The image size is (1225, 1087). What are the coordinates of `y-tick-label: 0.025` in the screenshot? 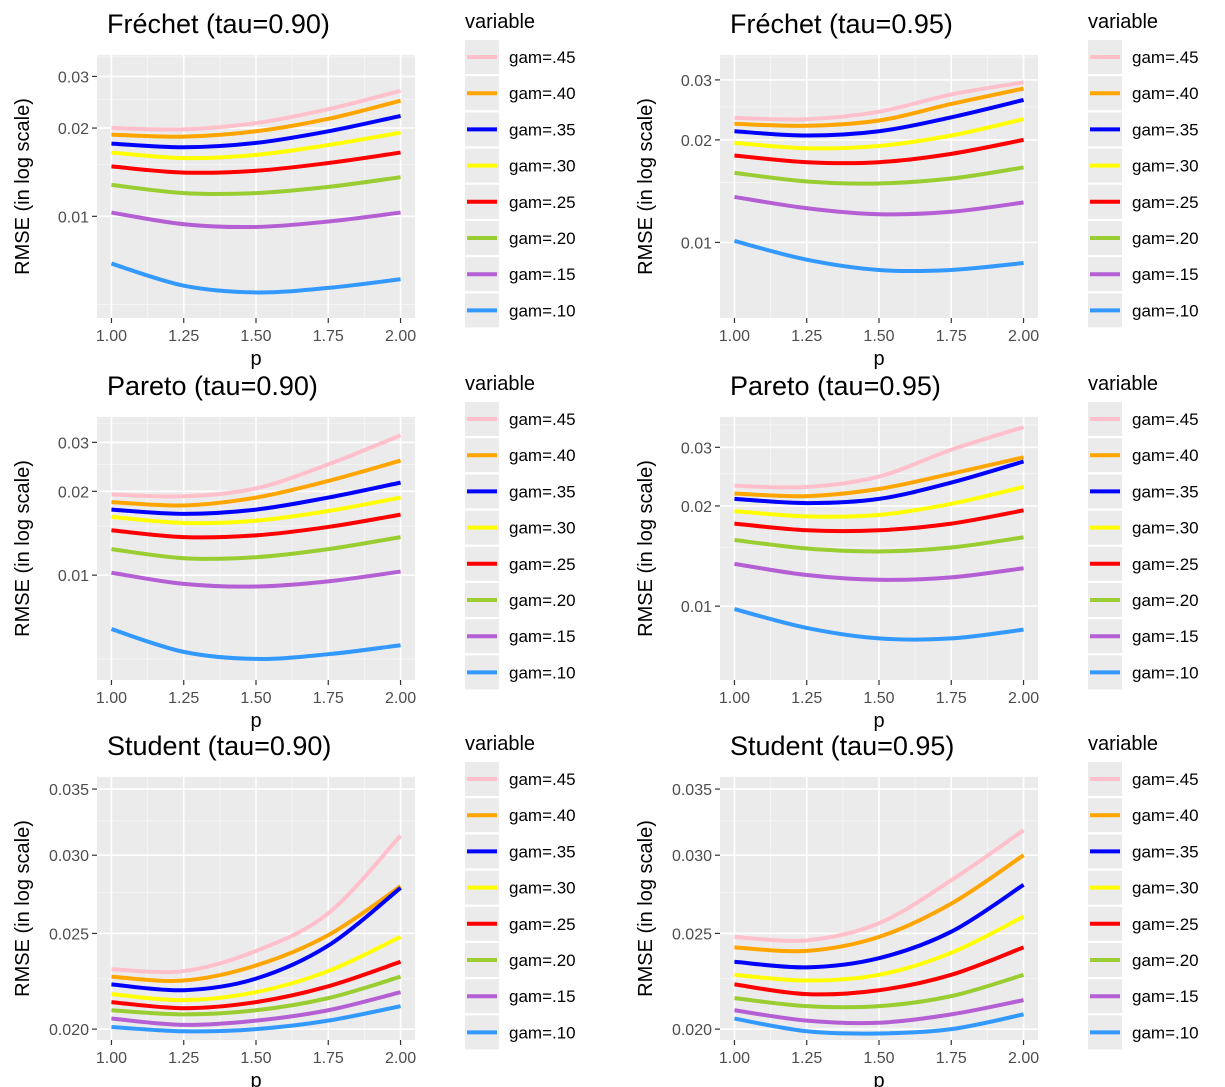 It's located at (69, 934).